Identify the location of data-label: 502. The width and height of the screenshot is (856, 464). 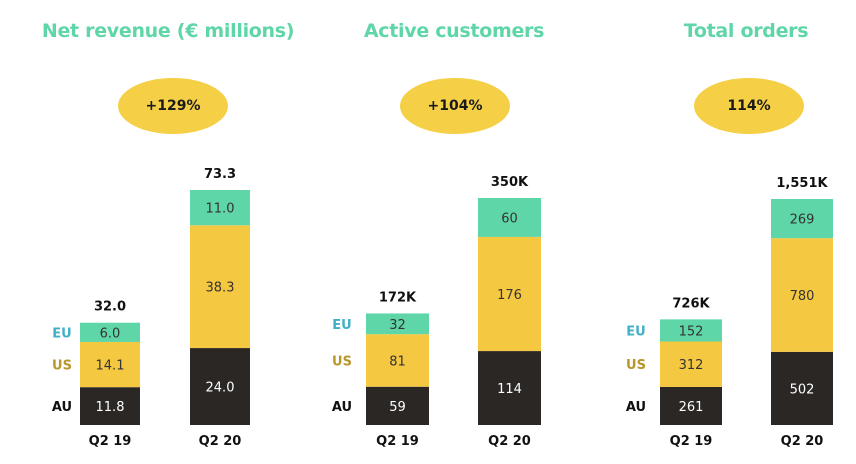
(802, 389).